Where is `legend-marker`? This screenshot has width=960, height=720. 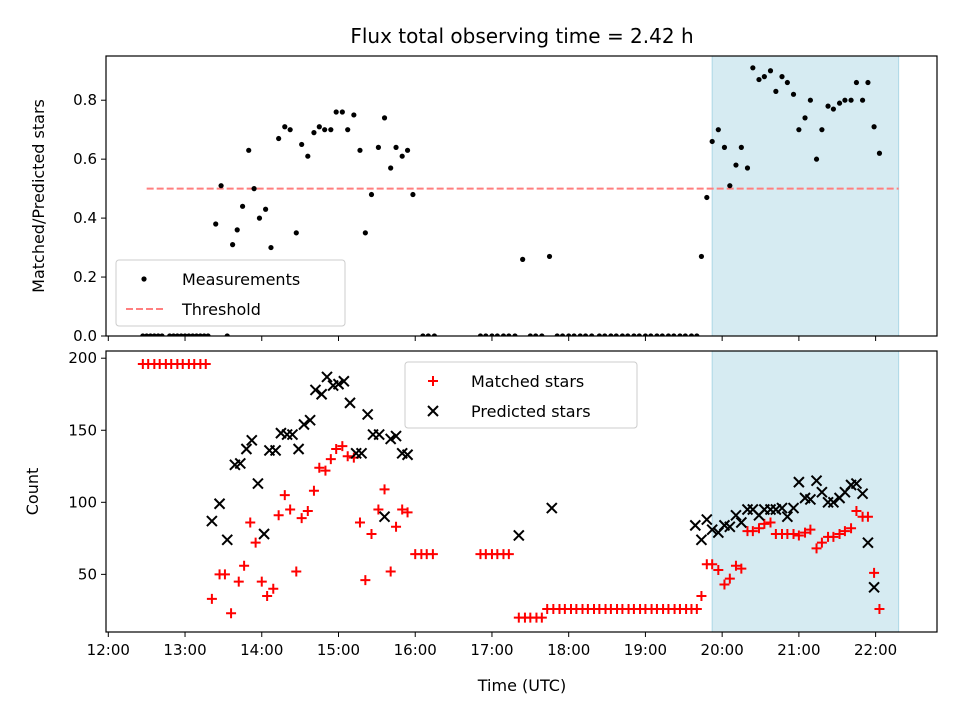
legend-marker is located at coordinates (144, 279).